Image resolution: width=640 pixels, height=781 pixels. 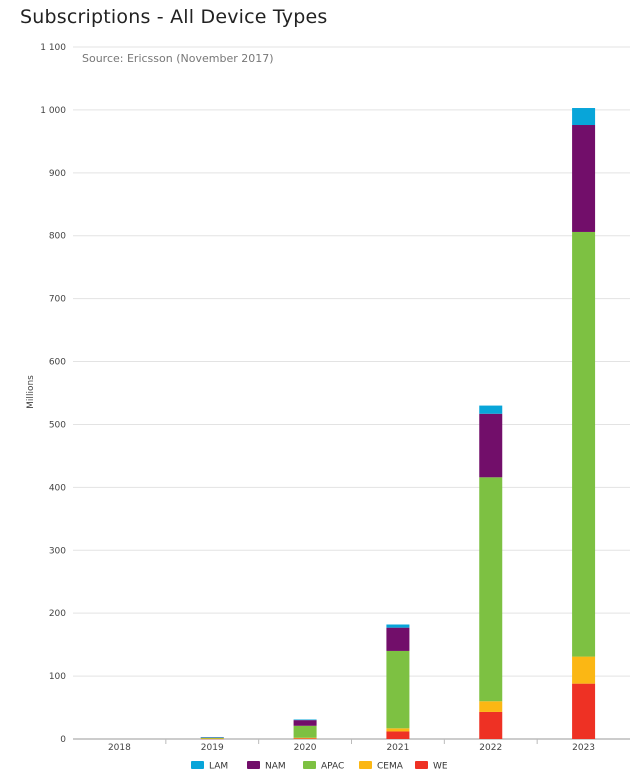 I want to click on bar-apac-2023, so click(x=584, y=444).